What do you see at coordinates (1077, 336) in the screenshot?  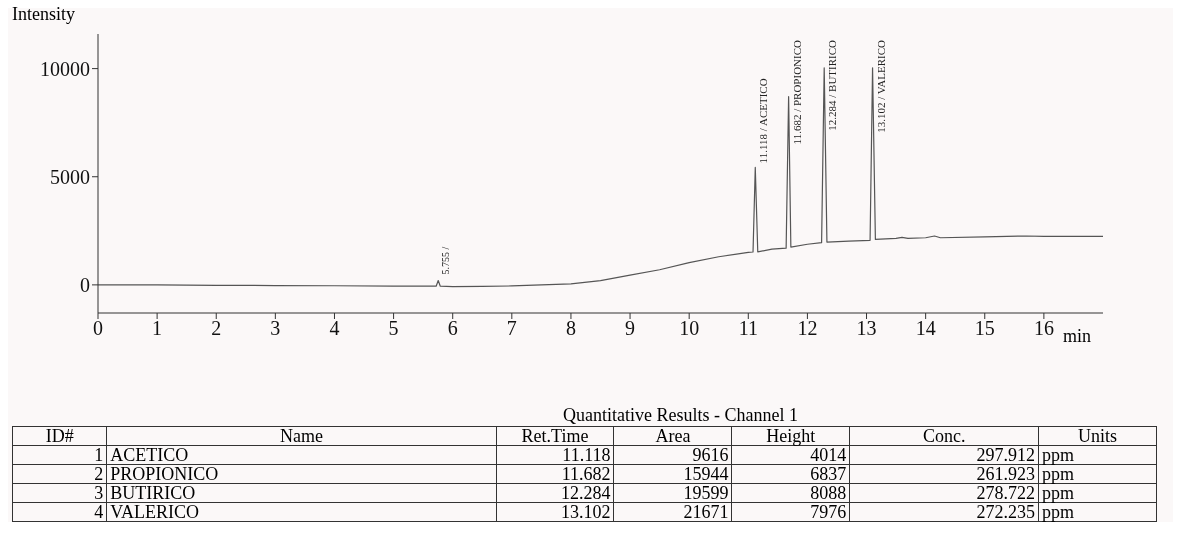 I see `x-axis-title: min` at bounding box center [1077, 336].